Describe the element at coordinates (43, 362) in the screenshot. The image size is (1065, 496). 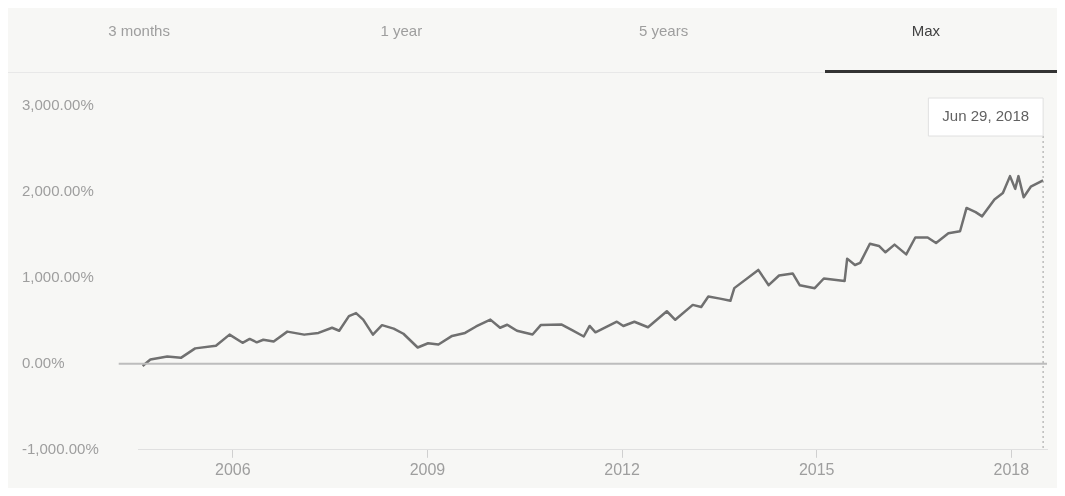
I see `y-tick-label: 0.00%` at that location.